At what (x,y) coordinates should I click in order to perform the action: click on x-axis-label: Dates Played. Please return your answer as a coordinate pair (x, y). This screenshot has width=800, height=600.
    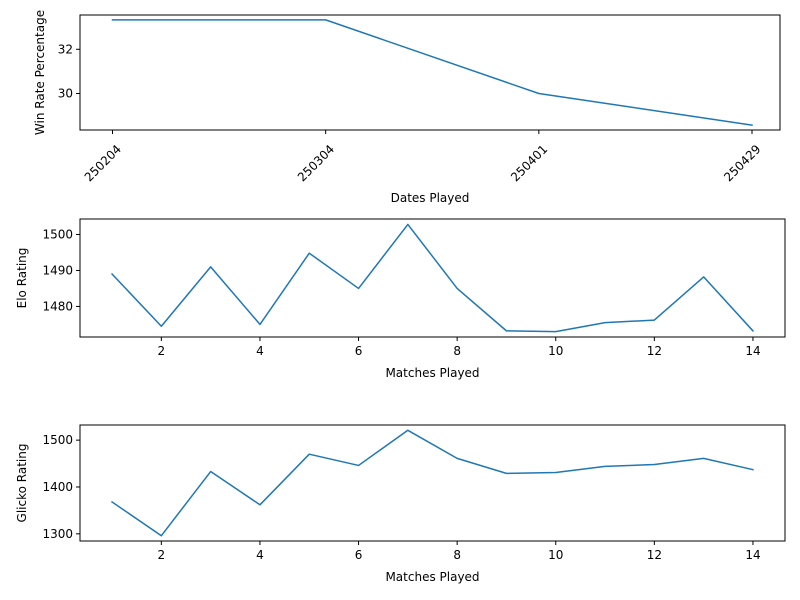
    Looking at the image, I should click on (430, 198).